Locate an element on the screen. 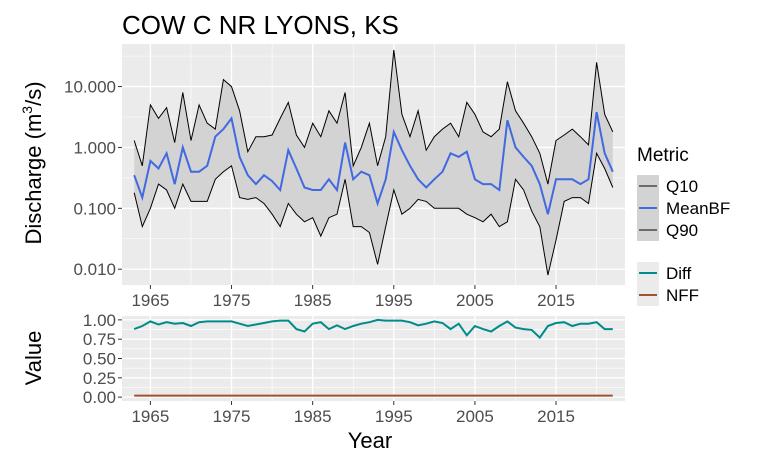 This screenshot has width=757, height=464. discharge-y-axis-title: Discharge (m3/s) is located at coordinates (32, 162).